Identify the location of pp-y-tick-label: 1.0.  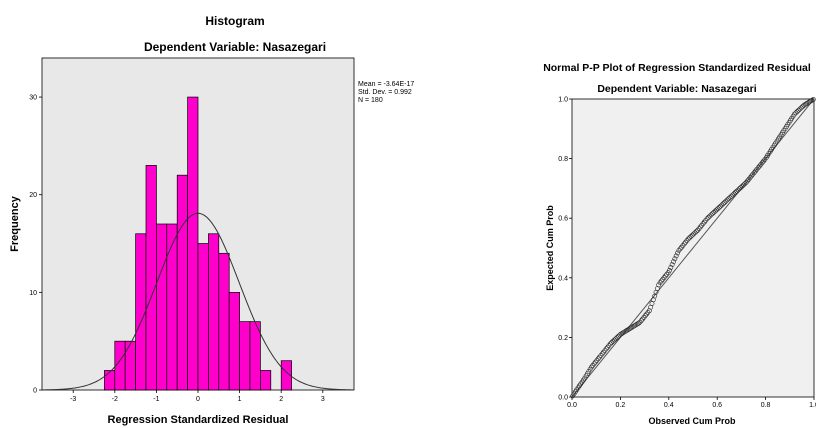
(563, 100).